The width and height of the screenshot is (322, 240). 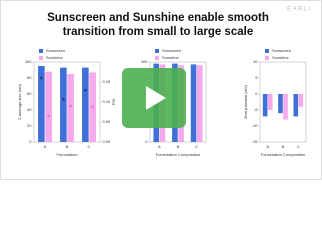 What do you see at coordinates (299, 10) in the screenshot?
I see `logo: EARLI` at bounding box center [299, 10].